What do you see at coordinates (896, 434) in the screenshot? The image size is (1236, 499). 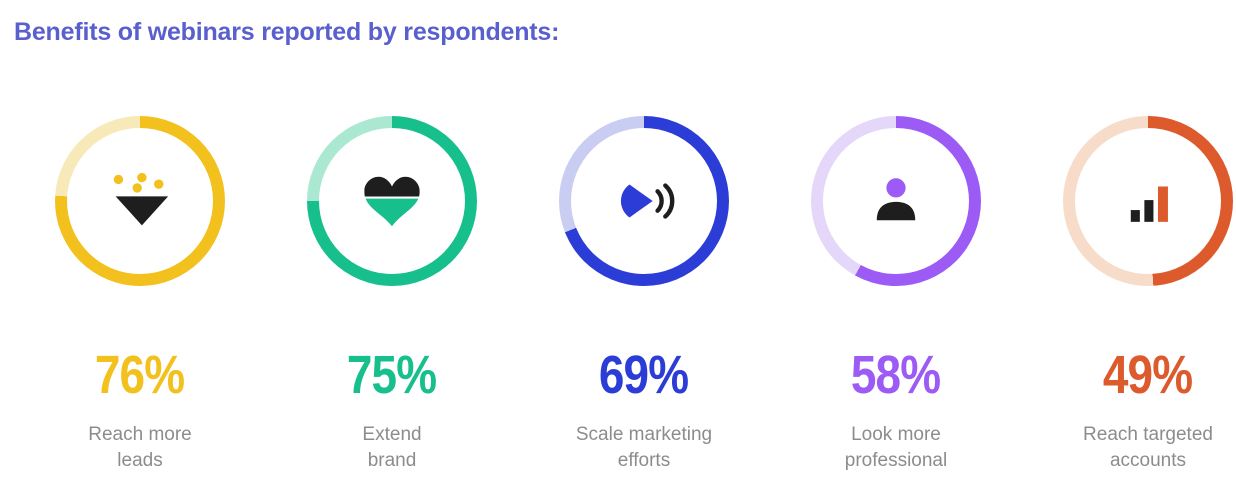 I see `stat-label-line1: Look more` at bounding box center [896, 434].